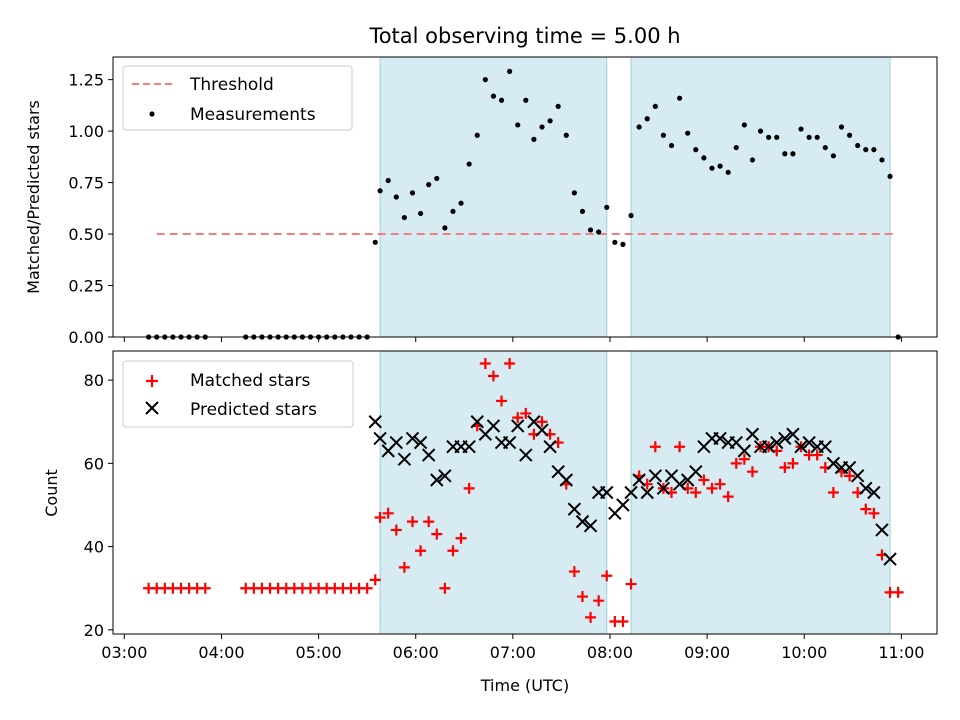  I want to click on top-y-axis-label: Matched/Predicted stars, so click(33, 197).